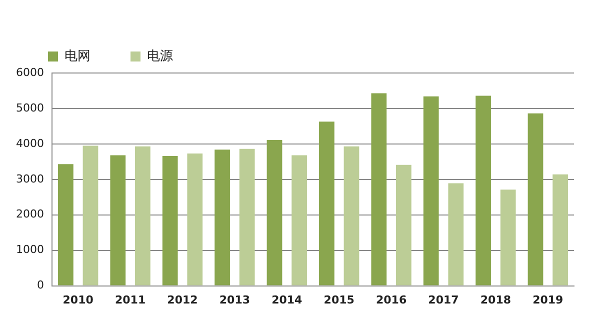  What do you see at coordinates (234, 299) in the screenshot?
I see `x-tick-label: 2013` at bounding box center [234, 299].